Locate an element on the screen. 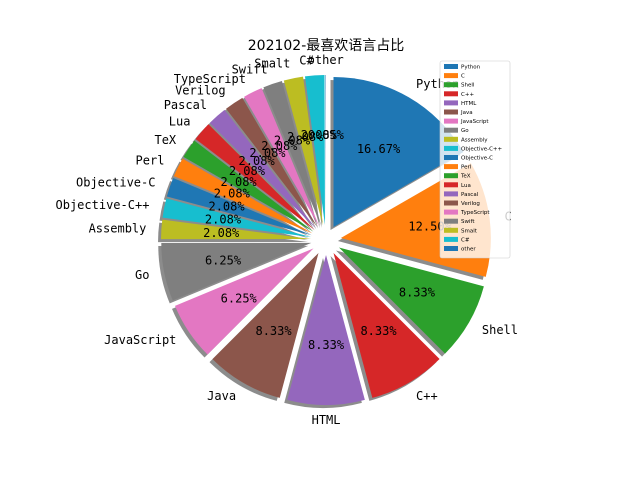 The height and width of the screenshot is (484, 640). legend-entry-verilog: Verilog is located at coordinates (470, 204).